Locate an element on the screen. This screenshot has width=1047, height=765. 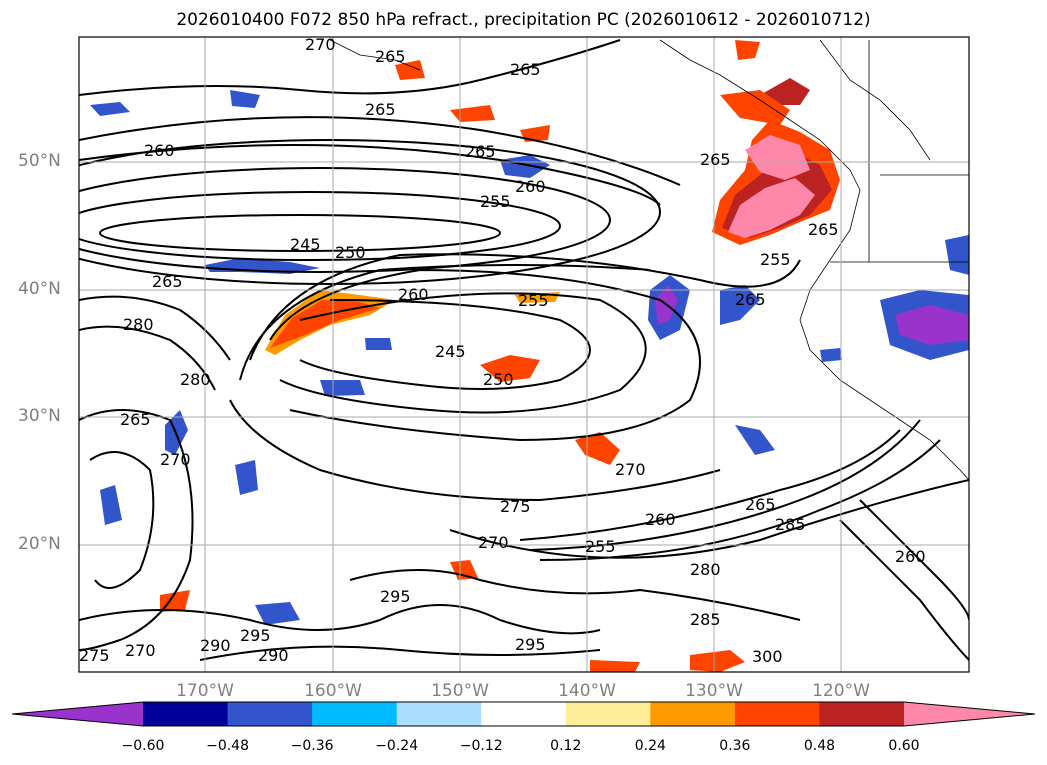
lon-label: 140°W is located at coordinates (587, 691).